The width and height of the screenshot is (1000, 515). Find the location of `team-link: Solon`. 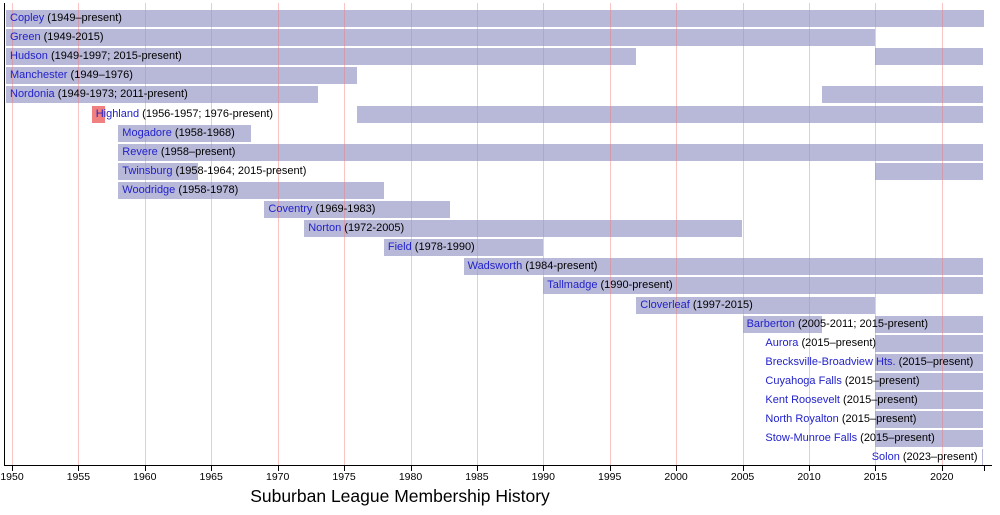

team-link: Solon is located at coordinates (885, 457).